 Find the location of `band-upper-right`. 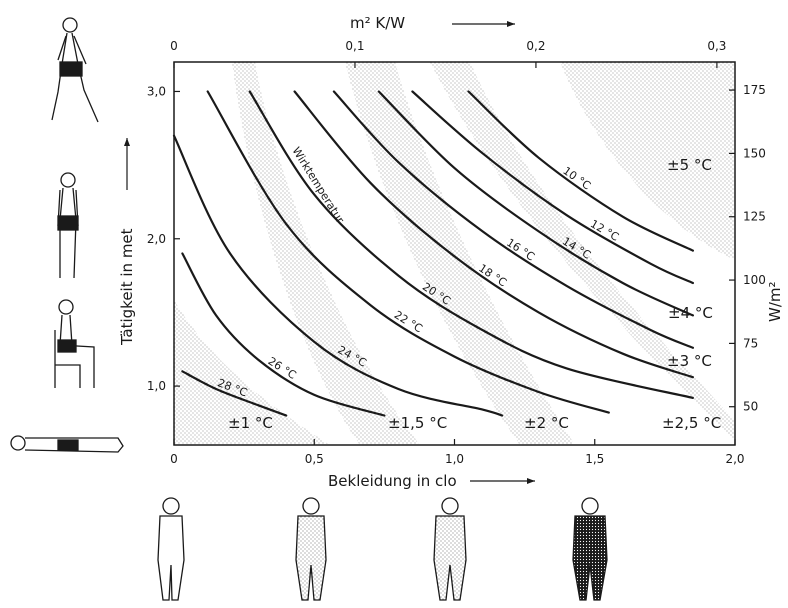

band-upper-right is located at coordinates (647, 161).